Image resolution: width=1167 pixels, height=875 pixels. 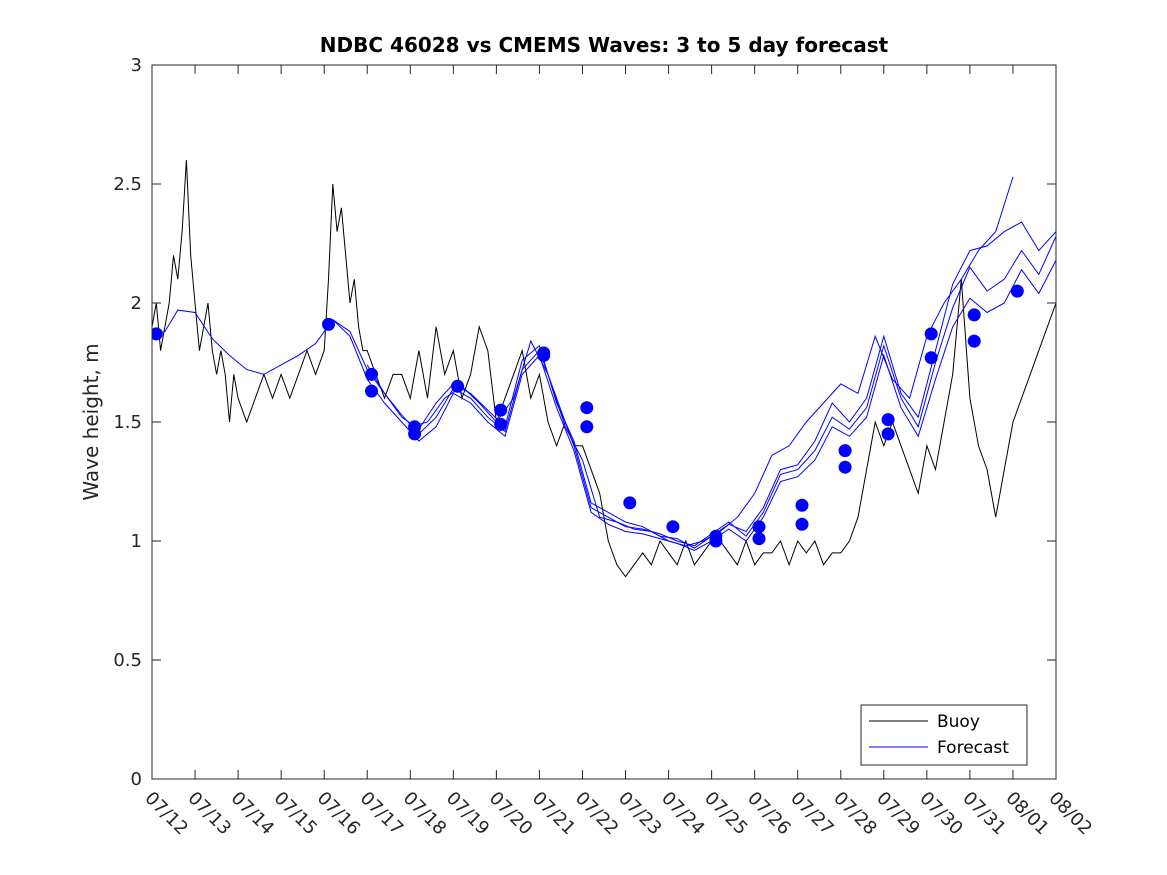 What do you see at coordinates (425, 814) in the screenshot?
I see `x-tick-label: 07/18` at bounding box center [425, 814].